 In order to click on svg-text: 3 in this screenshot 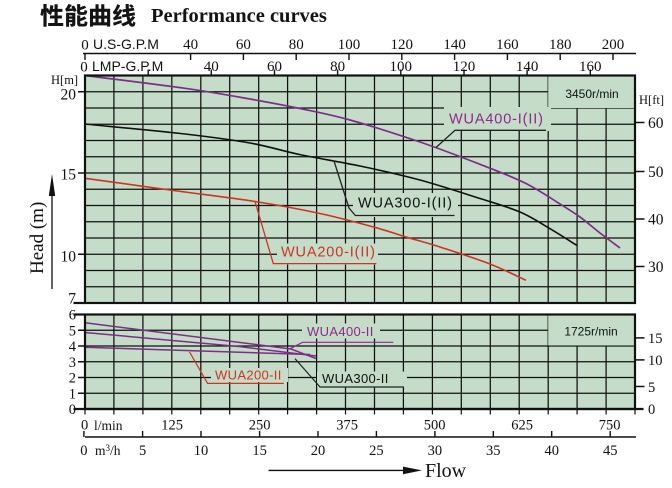, I will do `click(72, 363)`.